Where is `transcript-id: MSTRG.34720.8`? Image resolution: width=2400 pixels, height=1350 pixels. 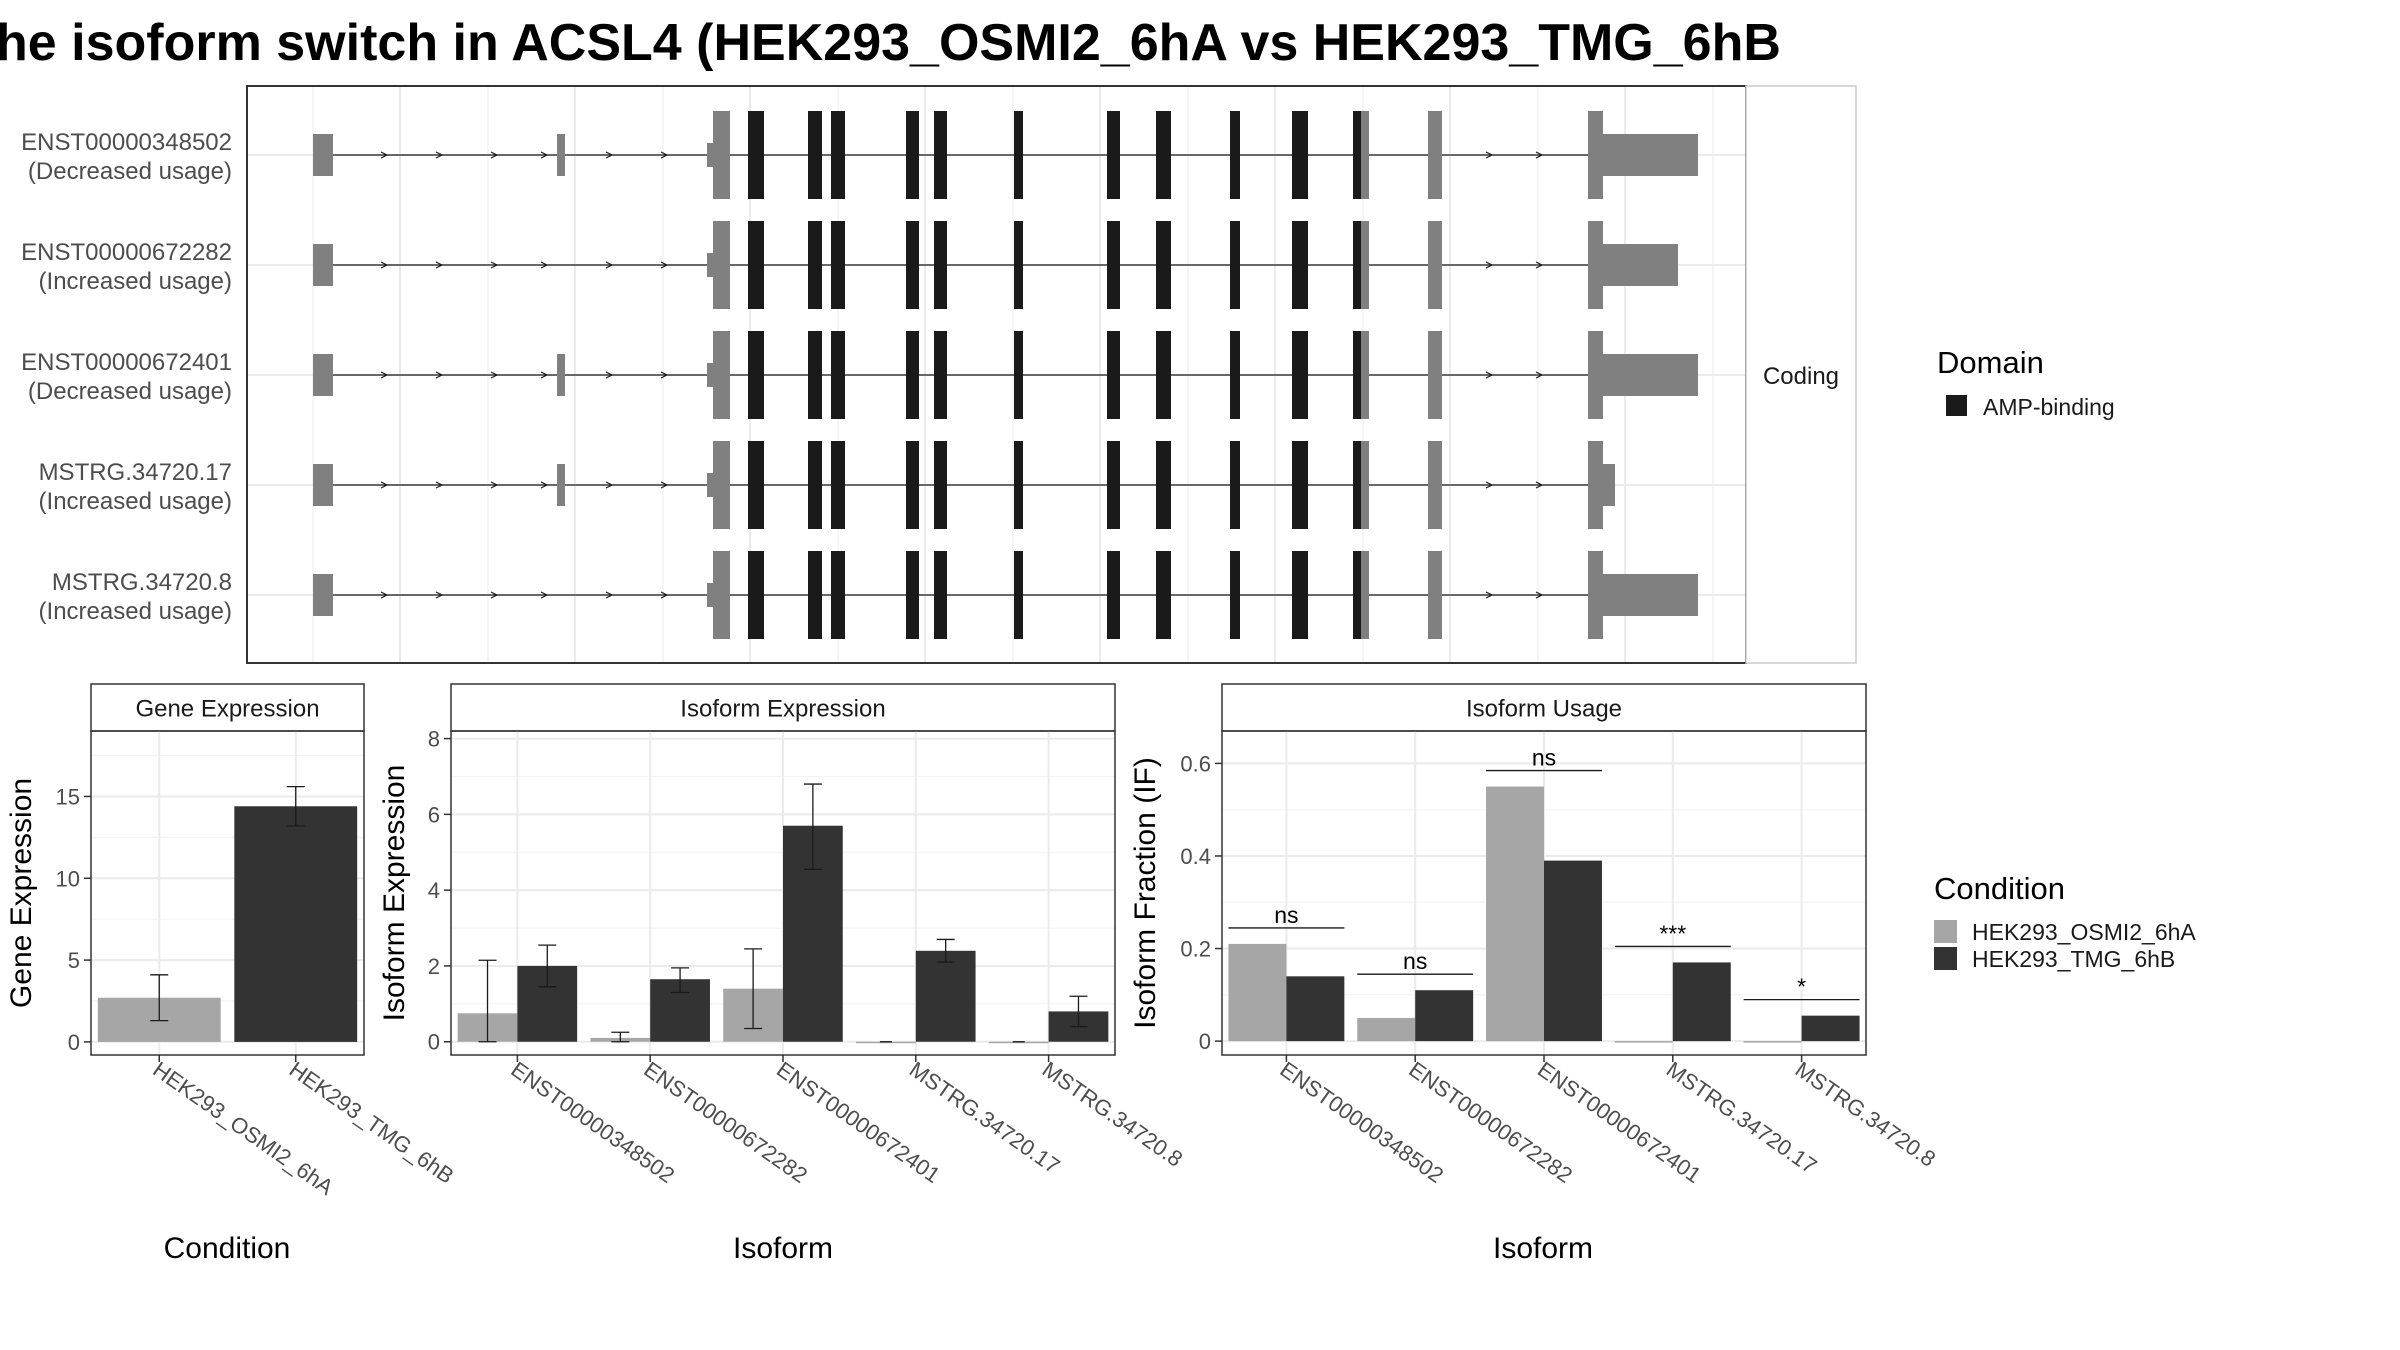
transcript-id: MSTRG.34720.8 is located at coordinates (142, 582).